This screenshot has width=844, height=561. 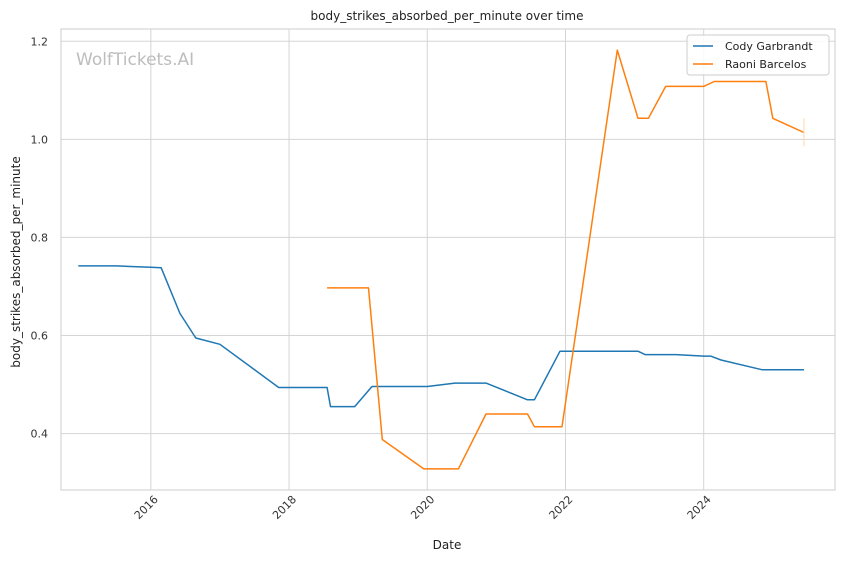 I want to click on watermark-text: WolfTickets.AI, so click(x=135, y=60).